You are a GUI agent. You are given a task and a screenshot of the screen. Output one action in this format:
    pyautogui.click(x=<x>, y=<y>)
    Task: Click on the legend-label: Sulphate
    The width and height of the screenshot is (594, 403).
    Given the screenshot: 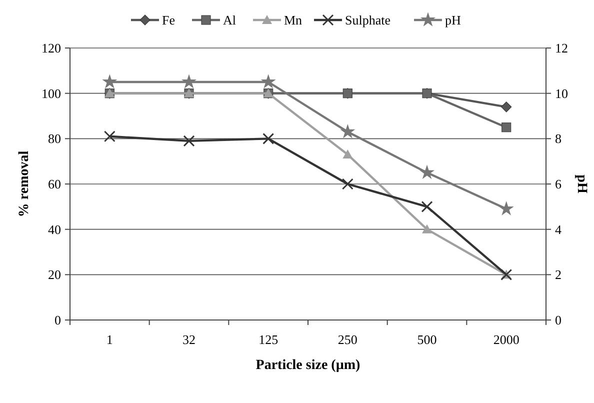 What is the action you would take?
    pyautogui.click(x=368, y=20)
    